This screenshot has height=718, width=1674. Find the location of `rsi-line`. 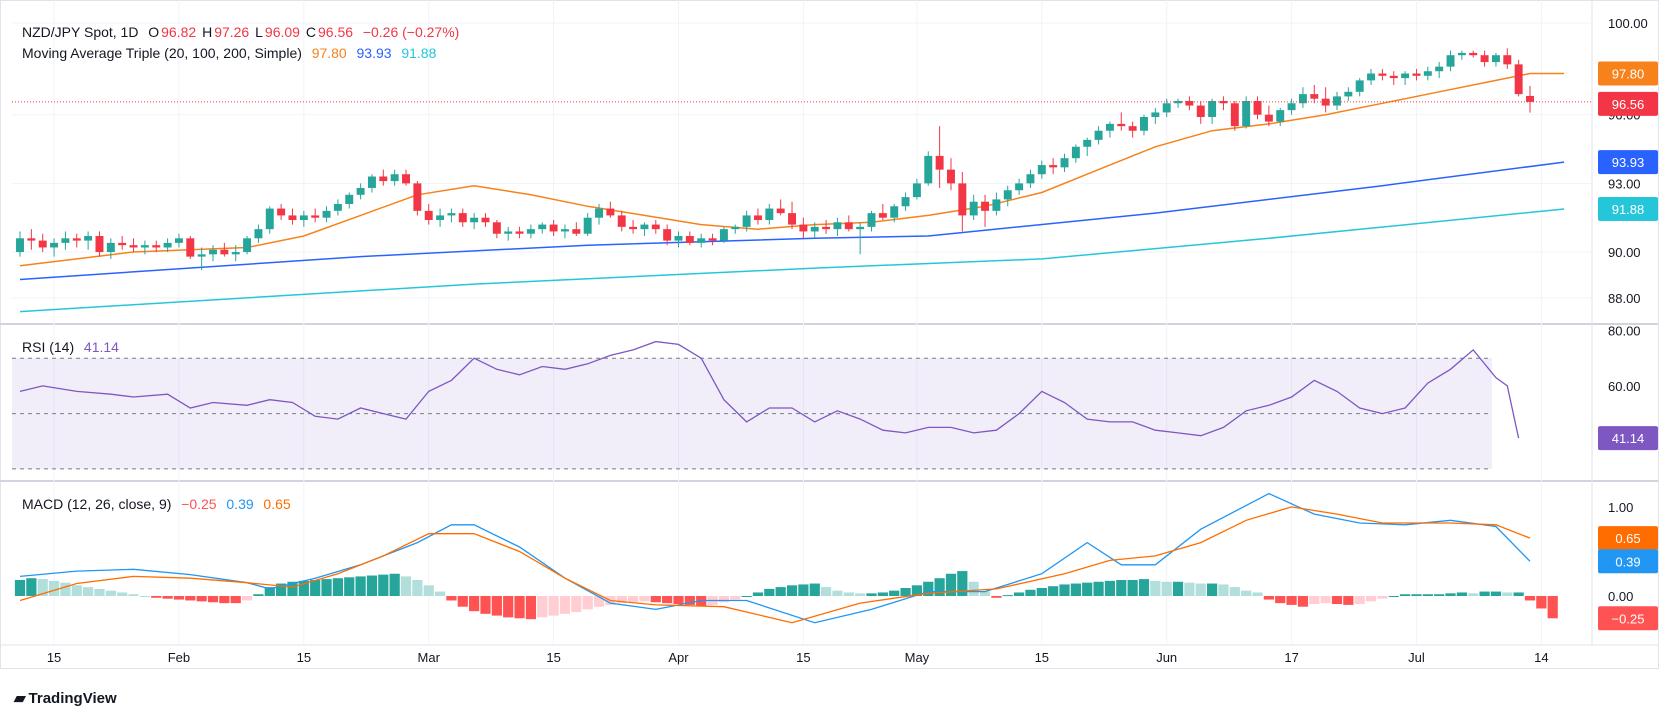

rsi-line is located at coordinates (769, 389).